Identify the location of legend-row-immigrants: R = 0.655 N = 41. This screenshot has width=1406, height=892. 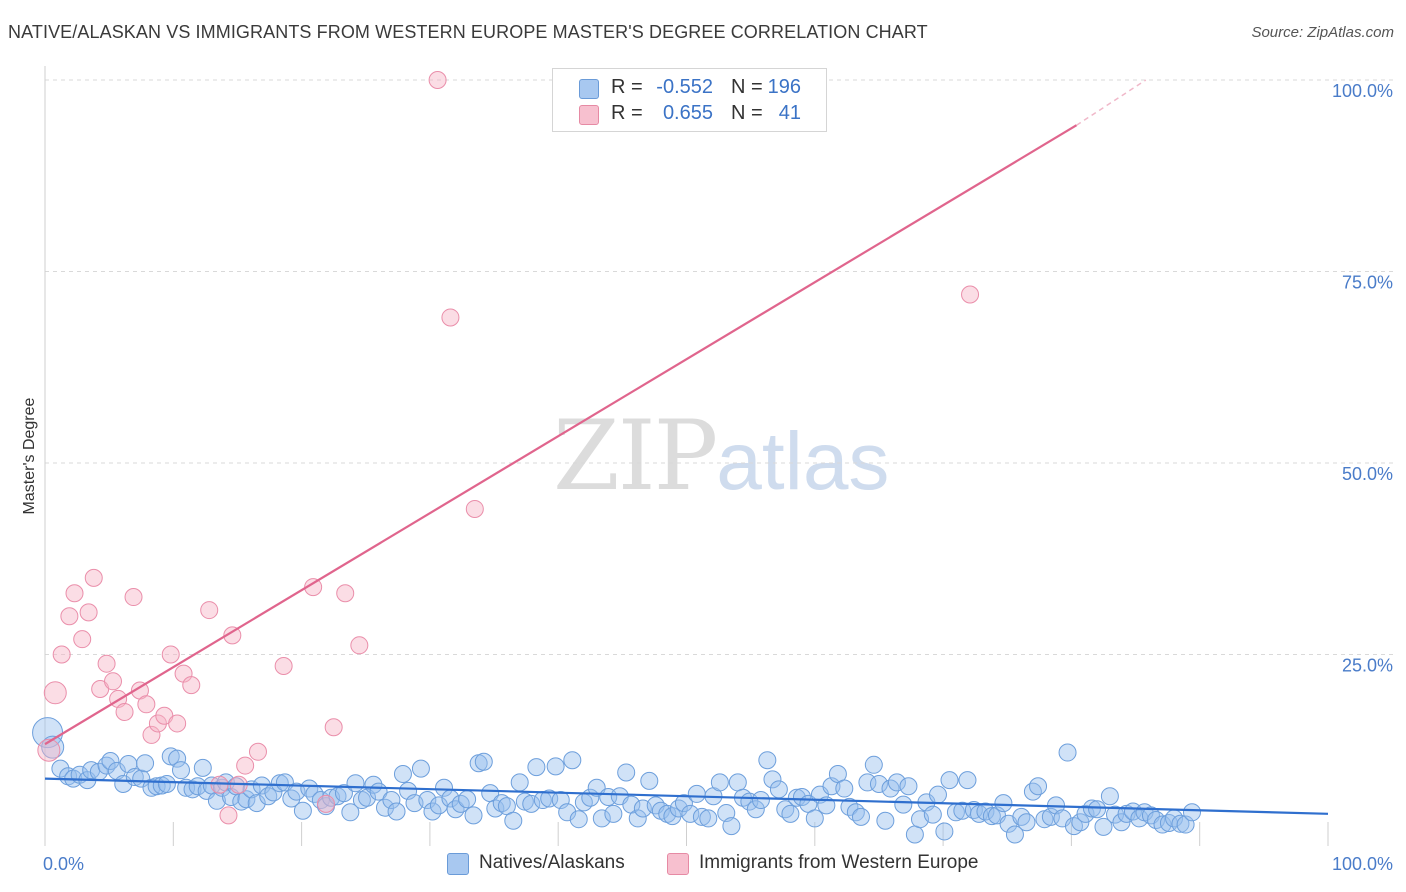
(689, 114).